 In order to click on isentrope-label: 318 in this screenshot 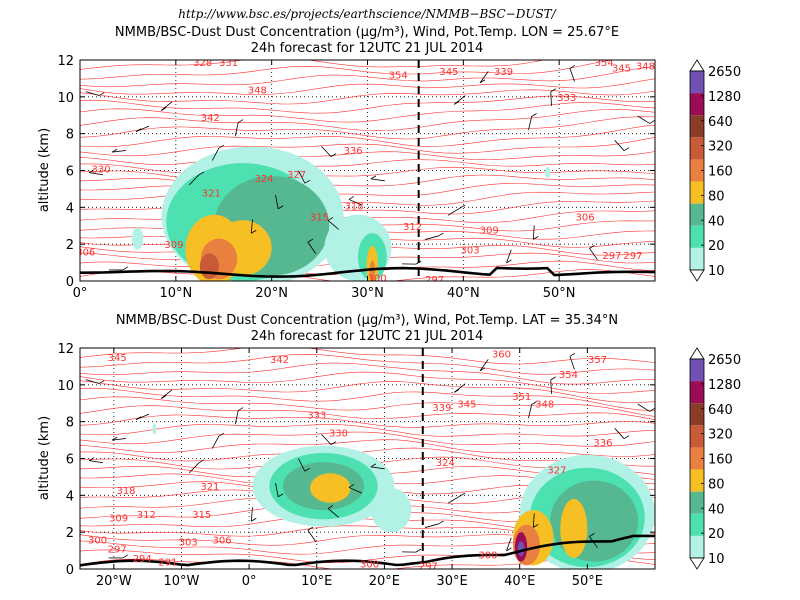, I will do `click(354, 206)`.